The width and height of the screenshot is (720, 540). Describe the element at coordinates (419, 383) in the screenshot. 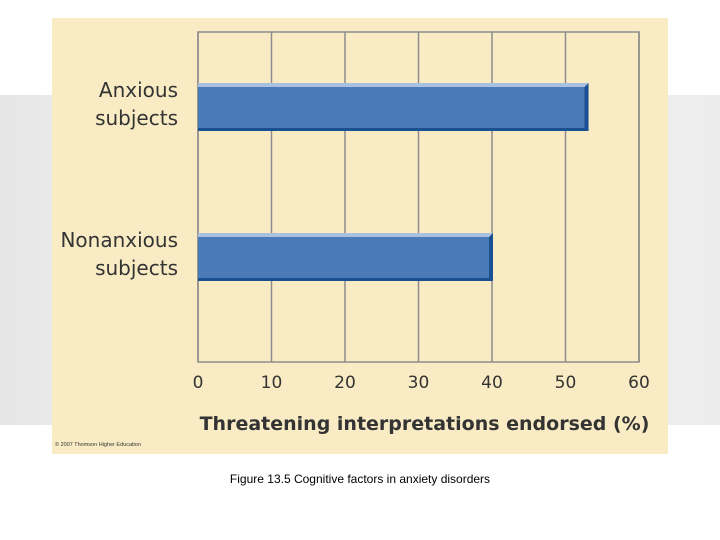

I see `x-tick-label: 30` at that location.